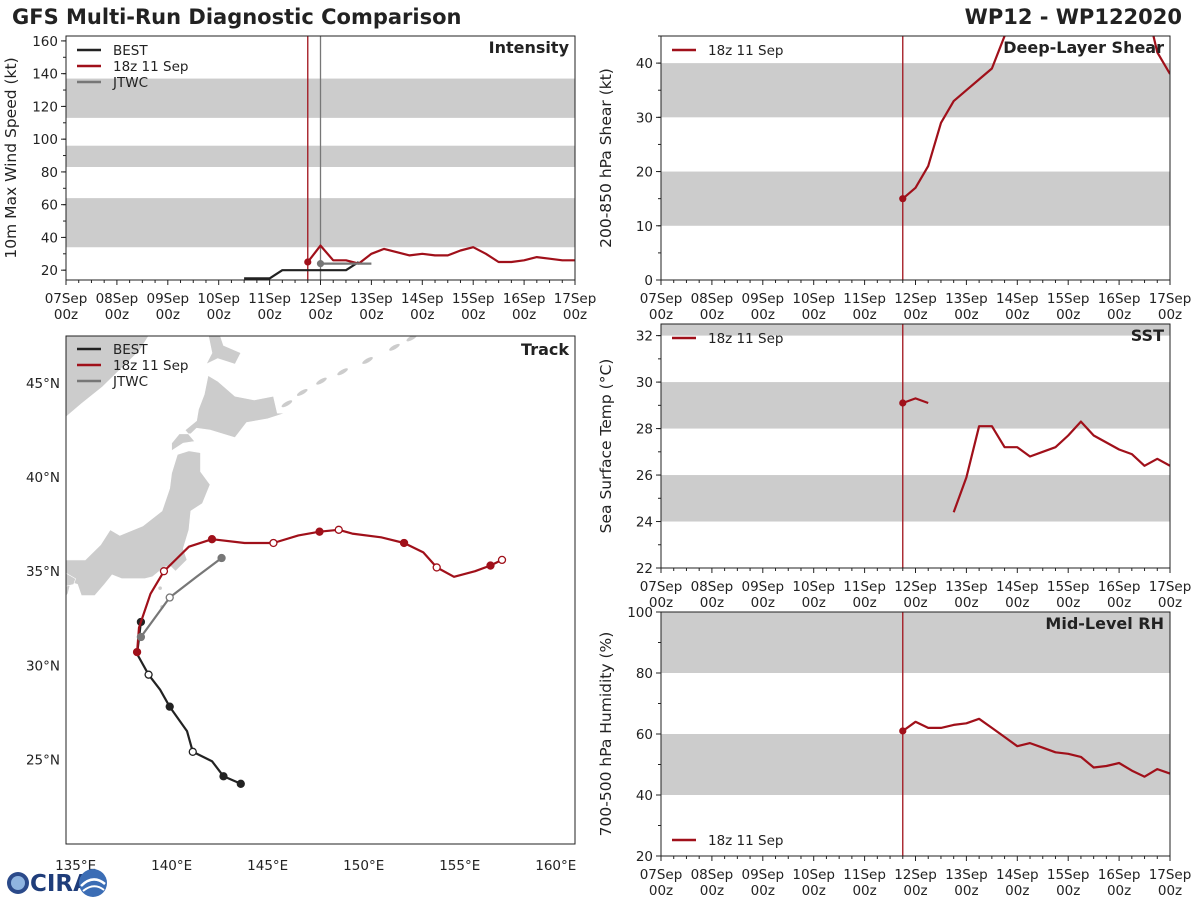 The height and width of the screenshot is (900, 1200). I want to click on y-tick-label: 60, so click(644, 735).